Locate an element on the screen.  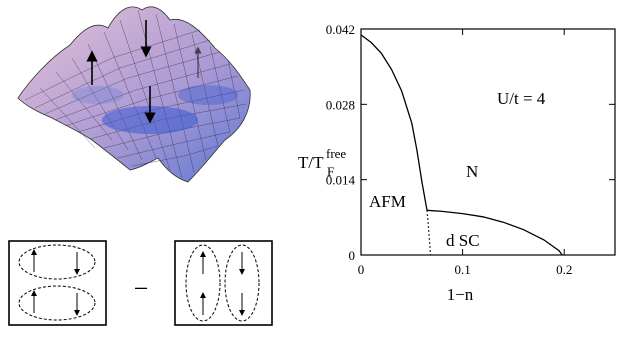
x-tick-label: 0 is located at coordinates (361, 269).